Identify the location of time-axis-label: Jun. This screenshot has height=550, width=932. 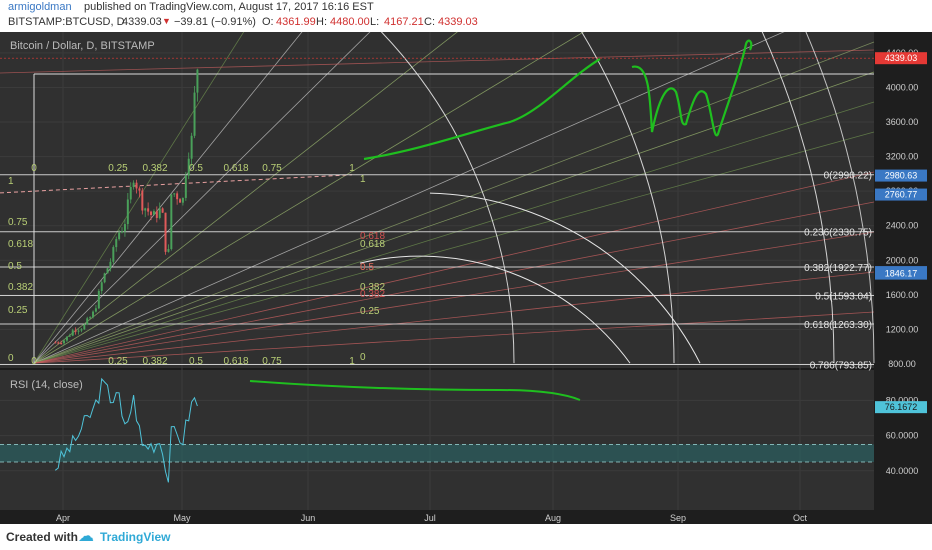
(308, 518).